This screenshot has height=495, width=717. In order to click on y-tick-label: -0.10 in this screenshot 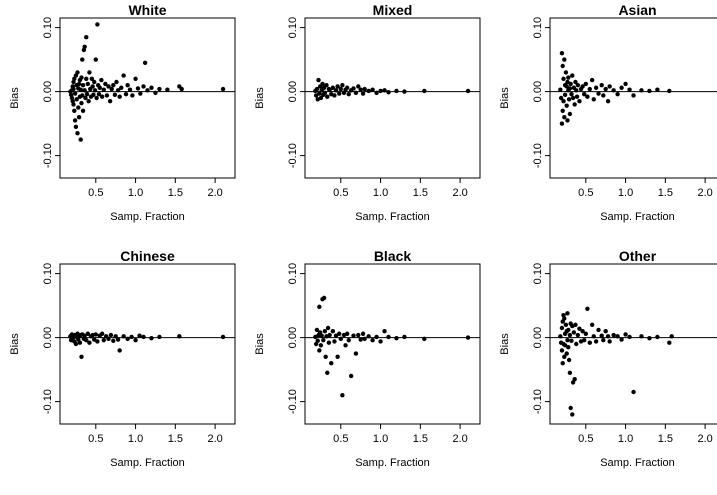, I will do `click(538, 401)`.